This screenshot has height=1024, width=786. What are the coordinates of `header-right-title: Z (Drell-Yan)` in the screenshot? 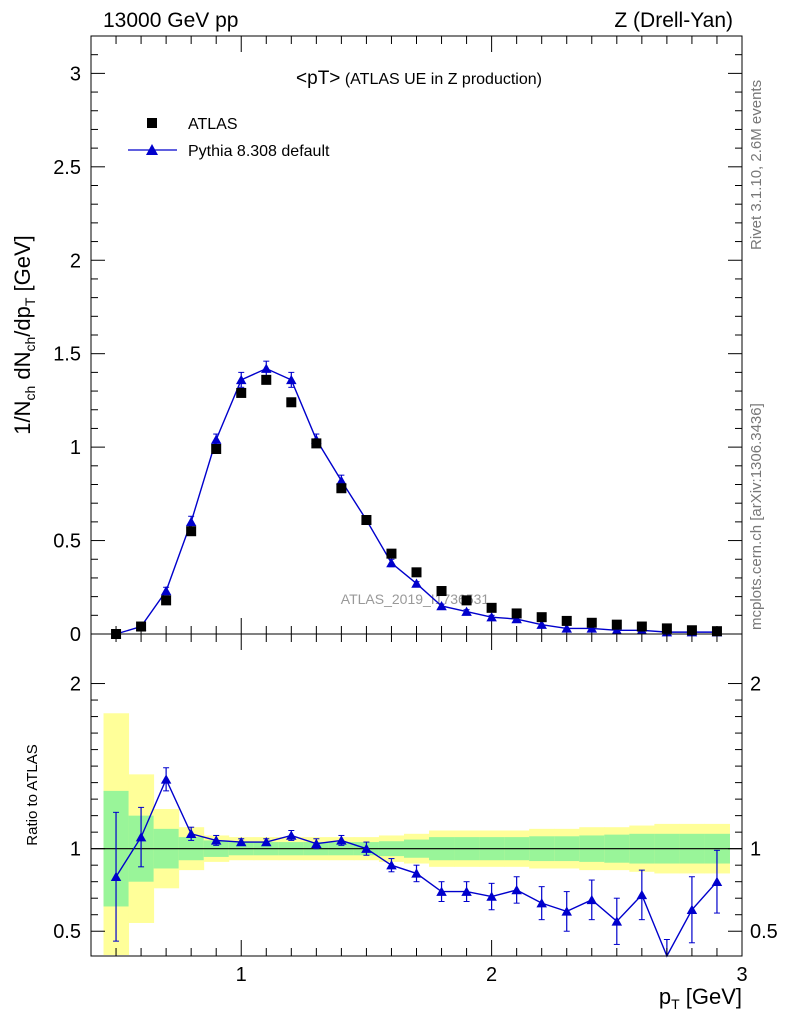 It's located at (673, 20).